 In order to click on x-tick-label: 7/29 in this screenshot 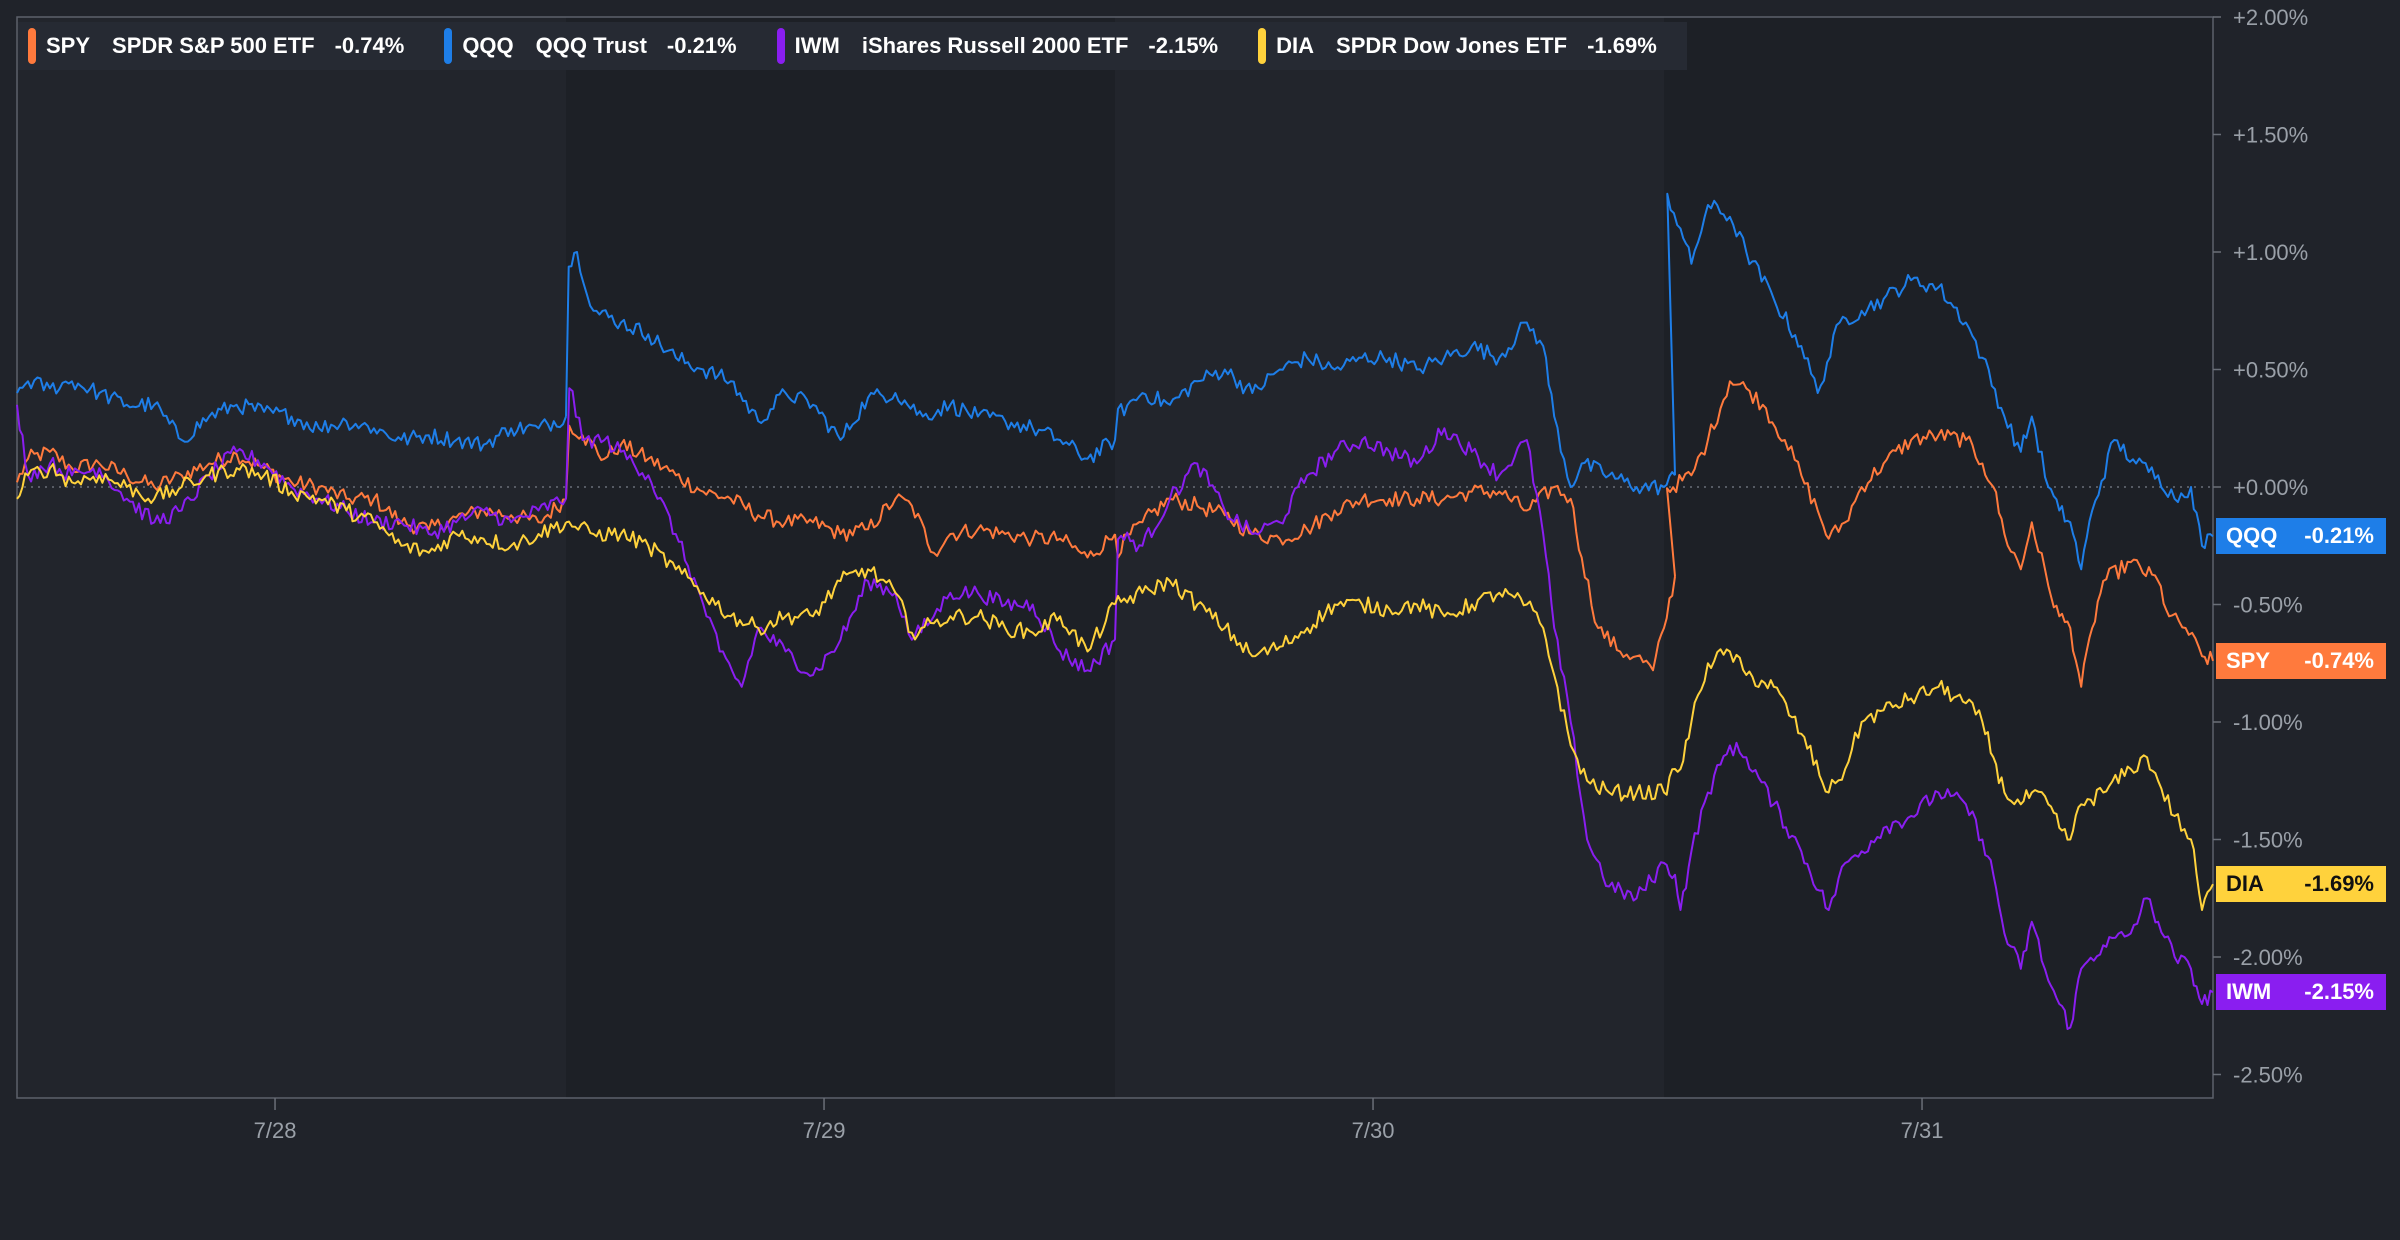, I will do `click(824, 1130)`.